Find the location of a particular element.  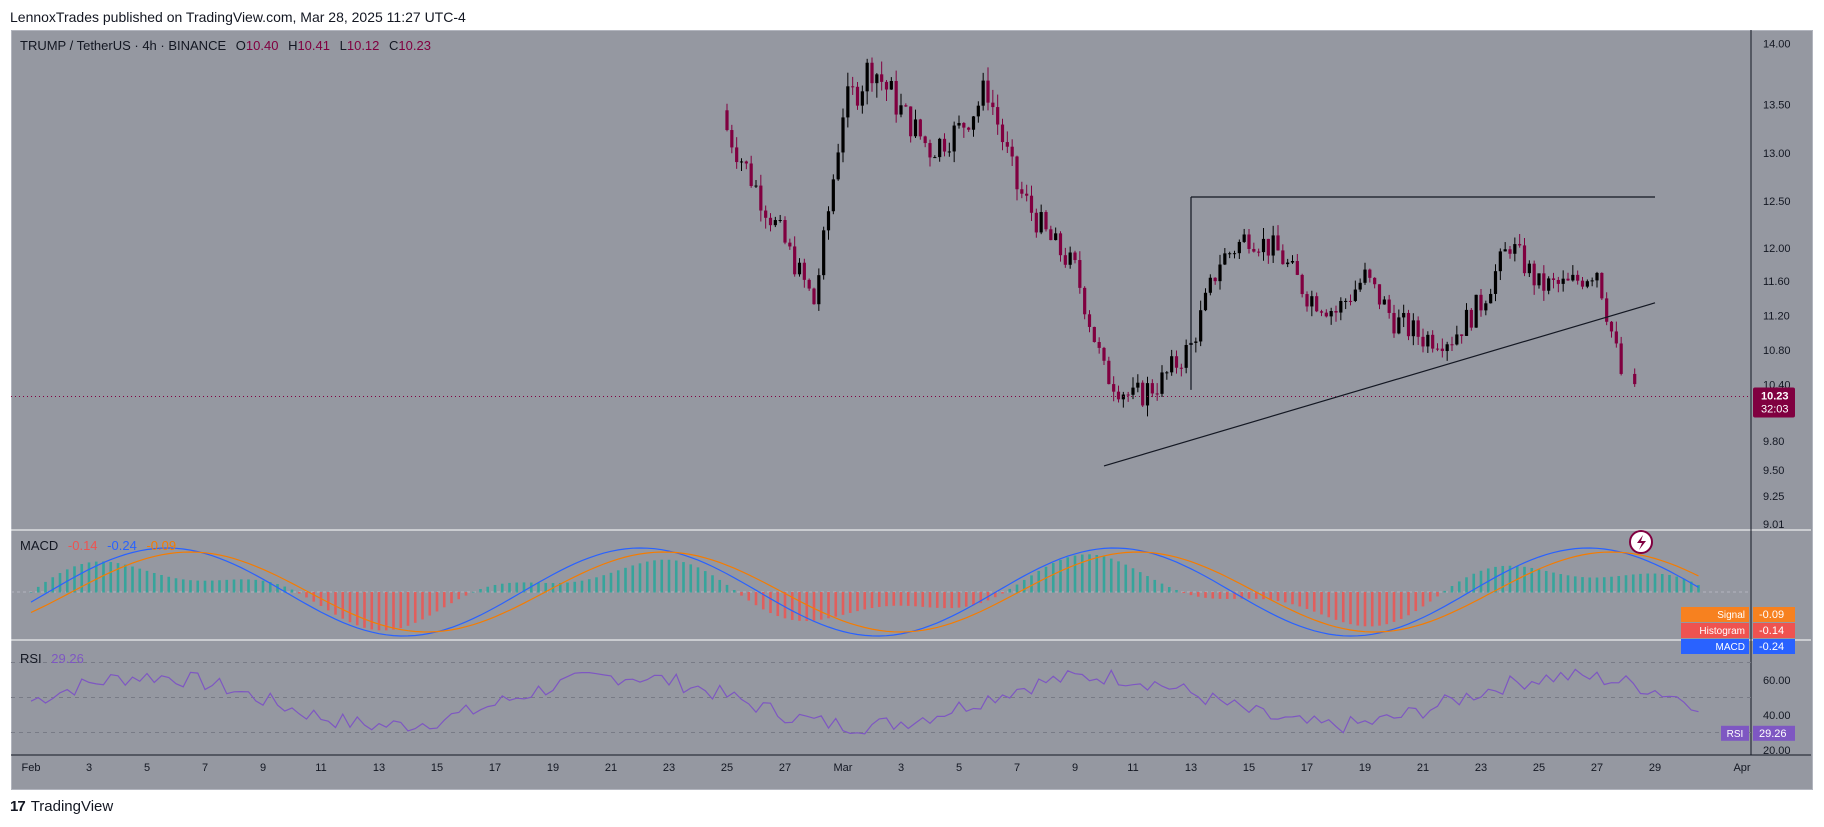

close-label: C is located at coordinates (394, 45).